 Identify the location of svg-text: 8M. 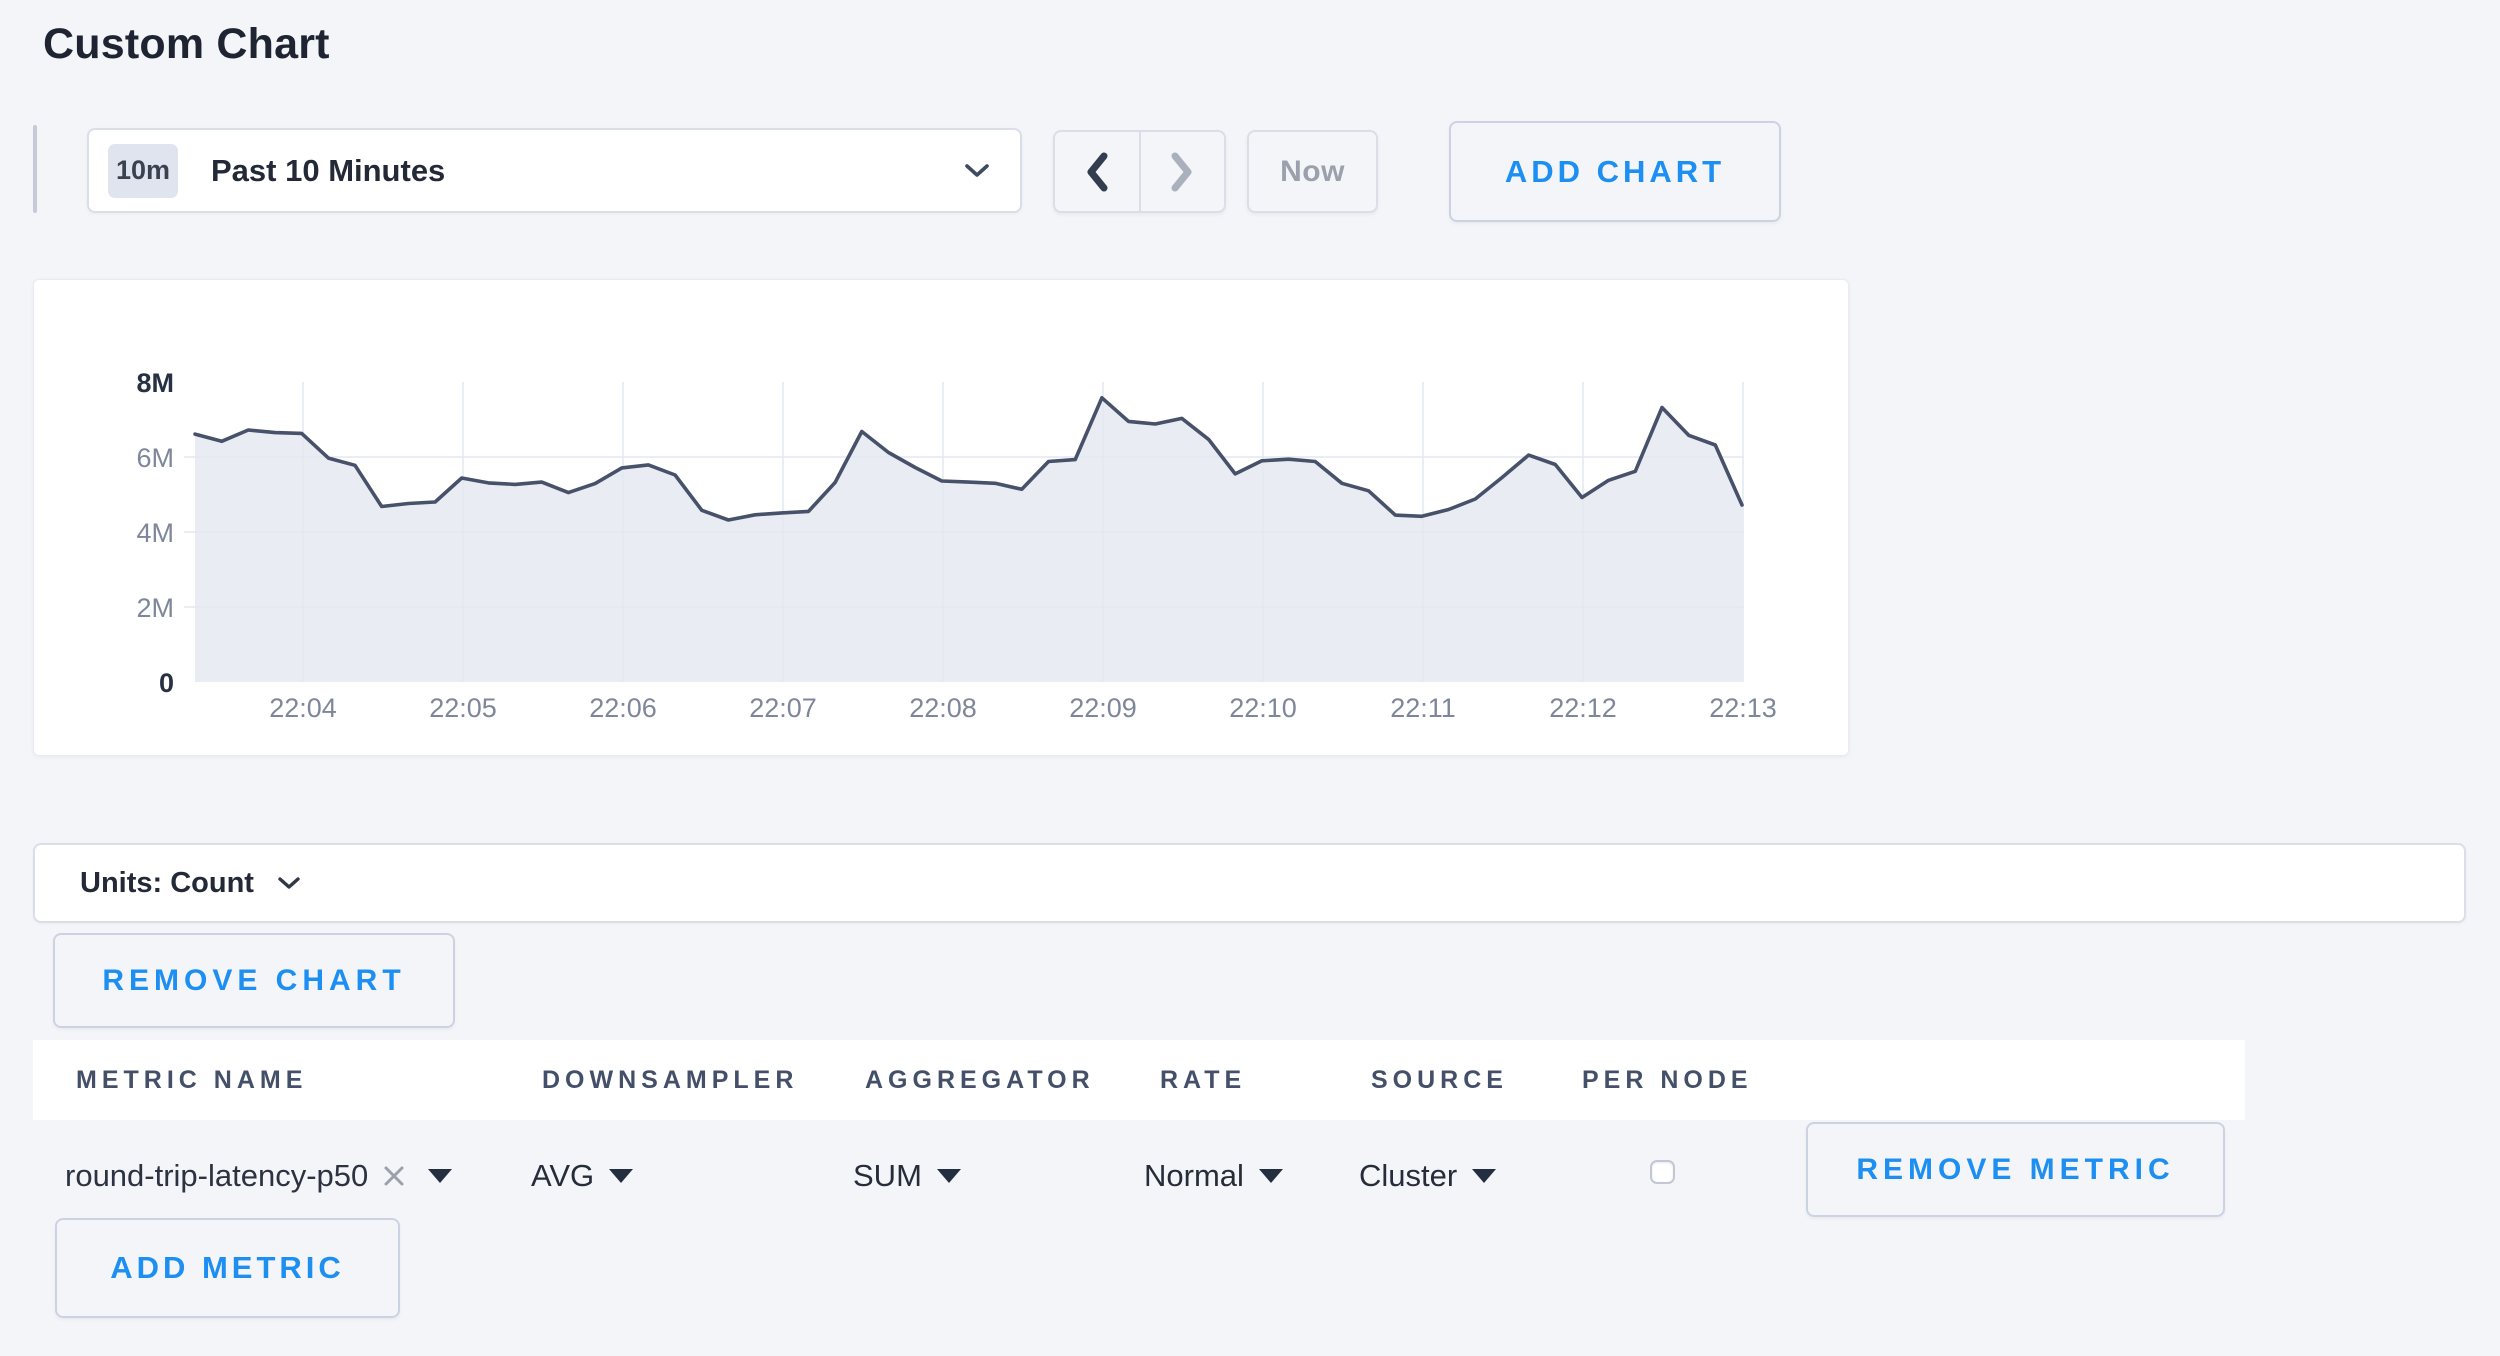
(155, 383).